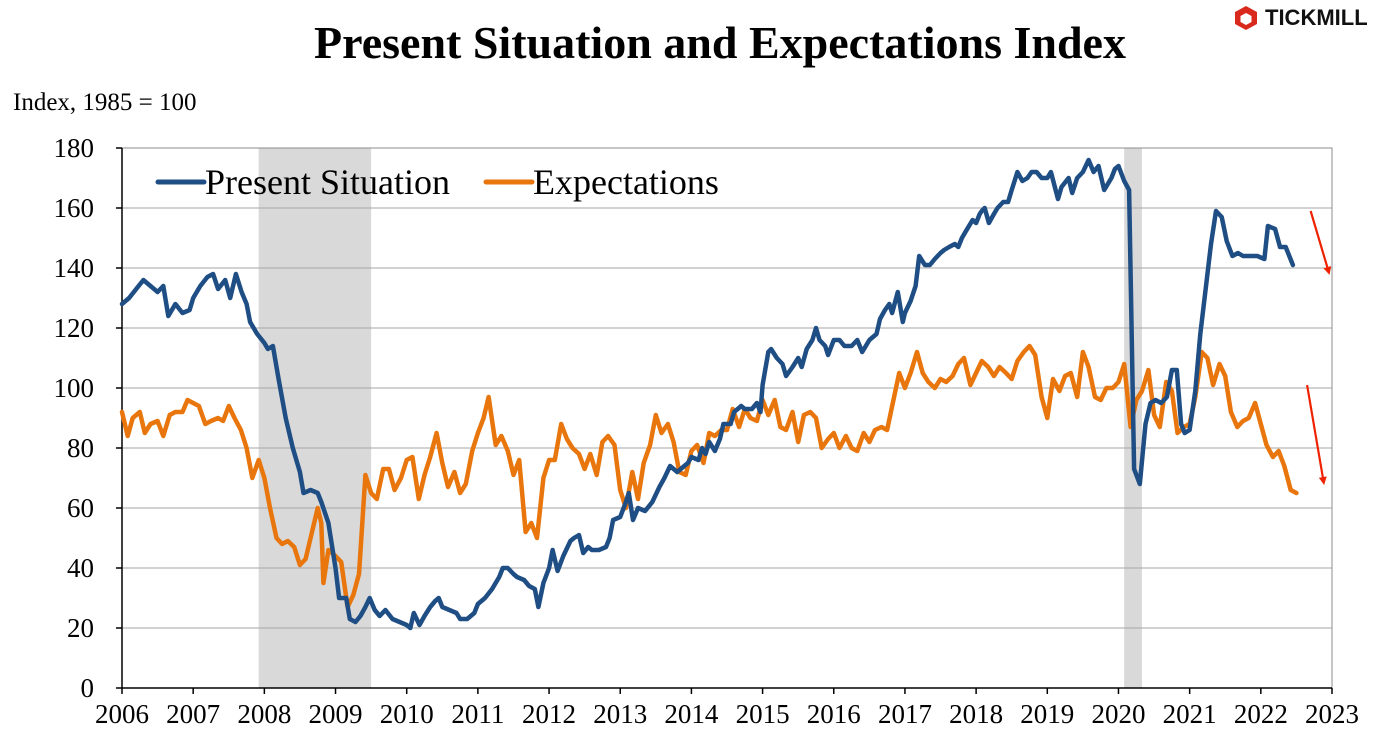 This screenshot has width=1379, height=748. I want to click on x-tick-label: 2023, so click(1332, 714).